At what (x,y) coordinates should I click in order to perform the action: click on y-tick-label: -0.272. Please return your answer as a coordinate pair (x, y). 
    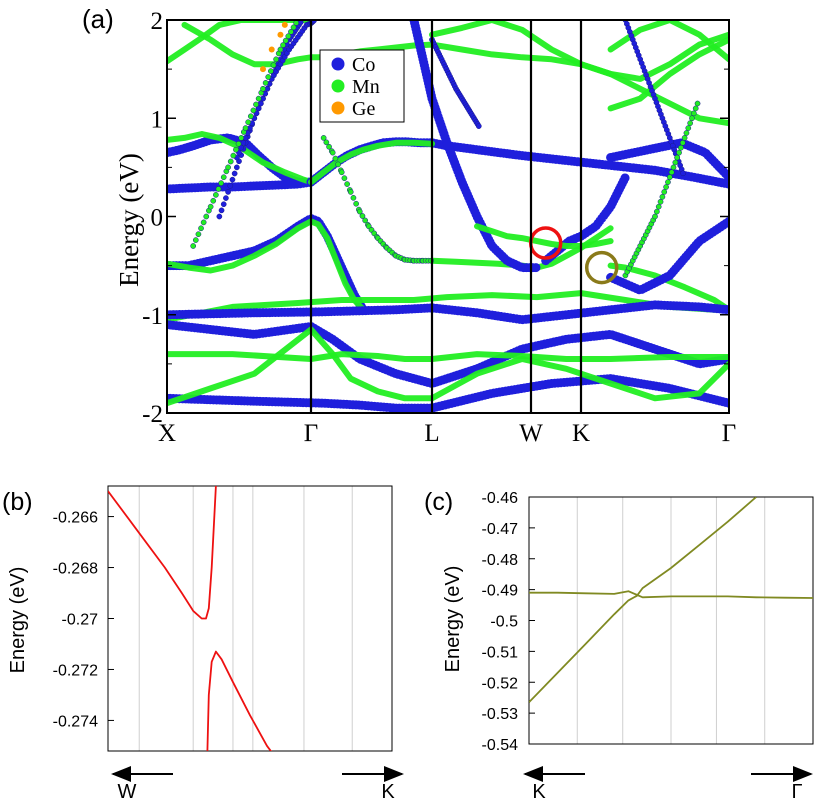
    Looking at the image, I should click on (75, 670).